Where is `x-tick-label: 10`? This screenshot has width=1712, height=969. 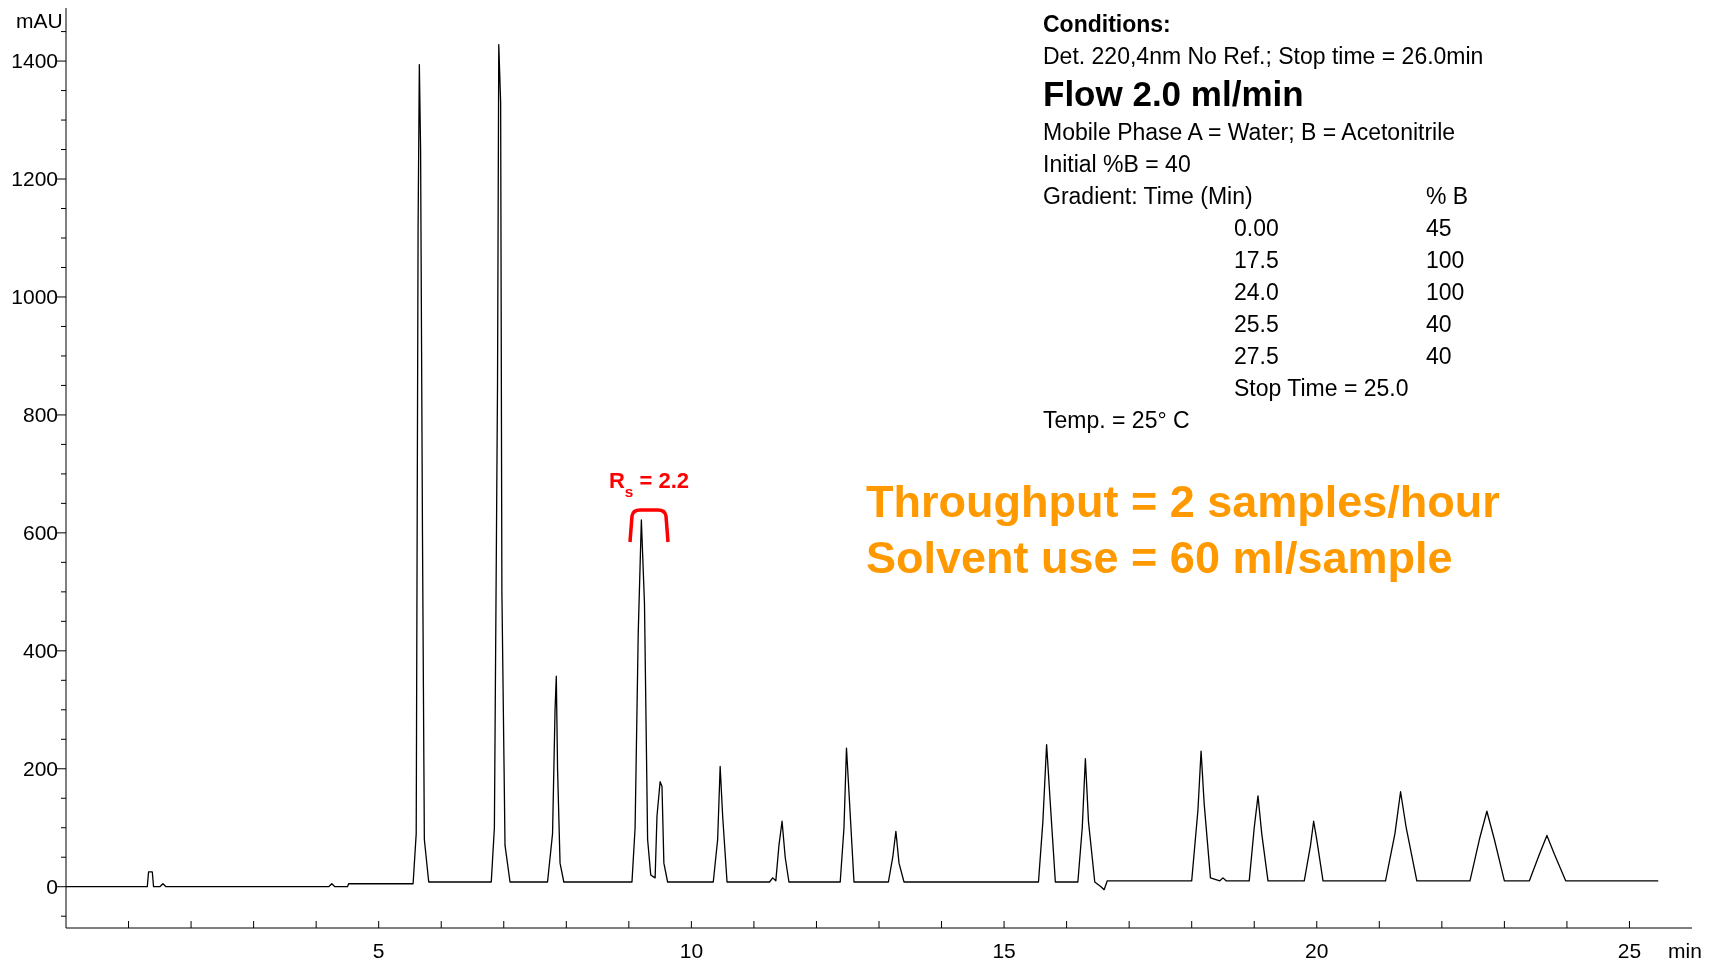
x-tick-label: 10 is located at coordinates (691, 950).